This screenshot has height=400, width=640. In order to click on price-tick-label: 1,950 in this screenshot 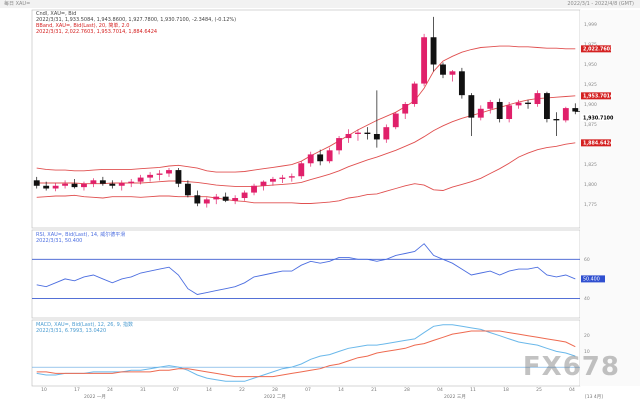, I will do `click(590, 65)`.